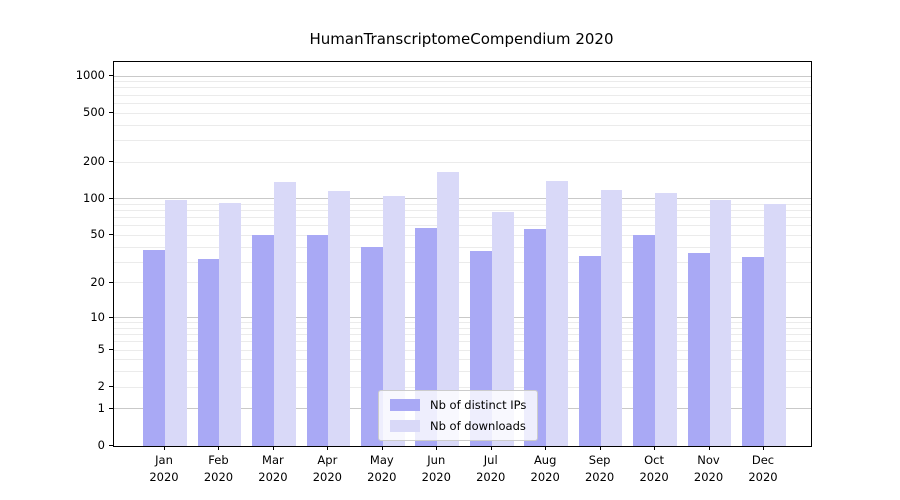 The height and width of the screenshot is (500, 900). What do you see at coordinates (273, 468) in the screenshot?
I see `x-tick-label: Mar 2020` at bounding box center [273, 468].